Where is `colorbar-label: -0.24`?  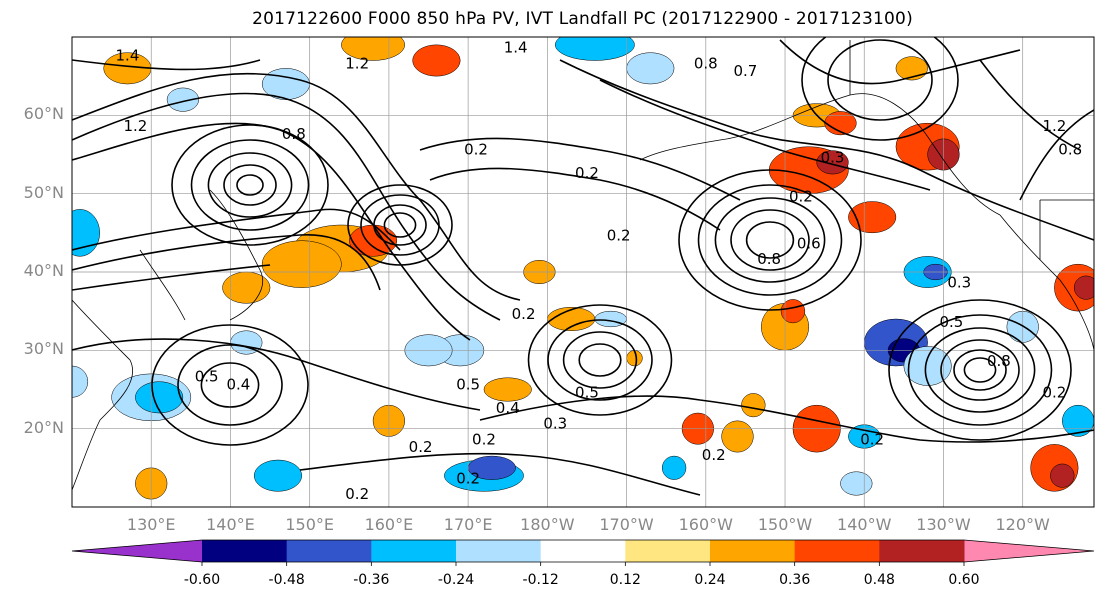 colorbar-label: -0.24 is located at coordinates (456, 580).